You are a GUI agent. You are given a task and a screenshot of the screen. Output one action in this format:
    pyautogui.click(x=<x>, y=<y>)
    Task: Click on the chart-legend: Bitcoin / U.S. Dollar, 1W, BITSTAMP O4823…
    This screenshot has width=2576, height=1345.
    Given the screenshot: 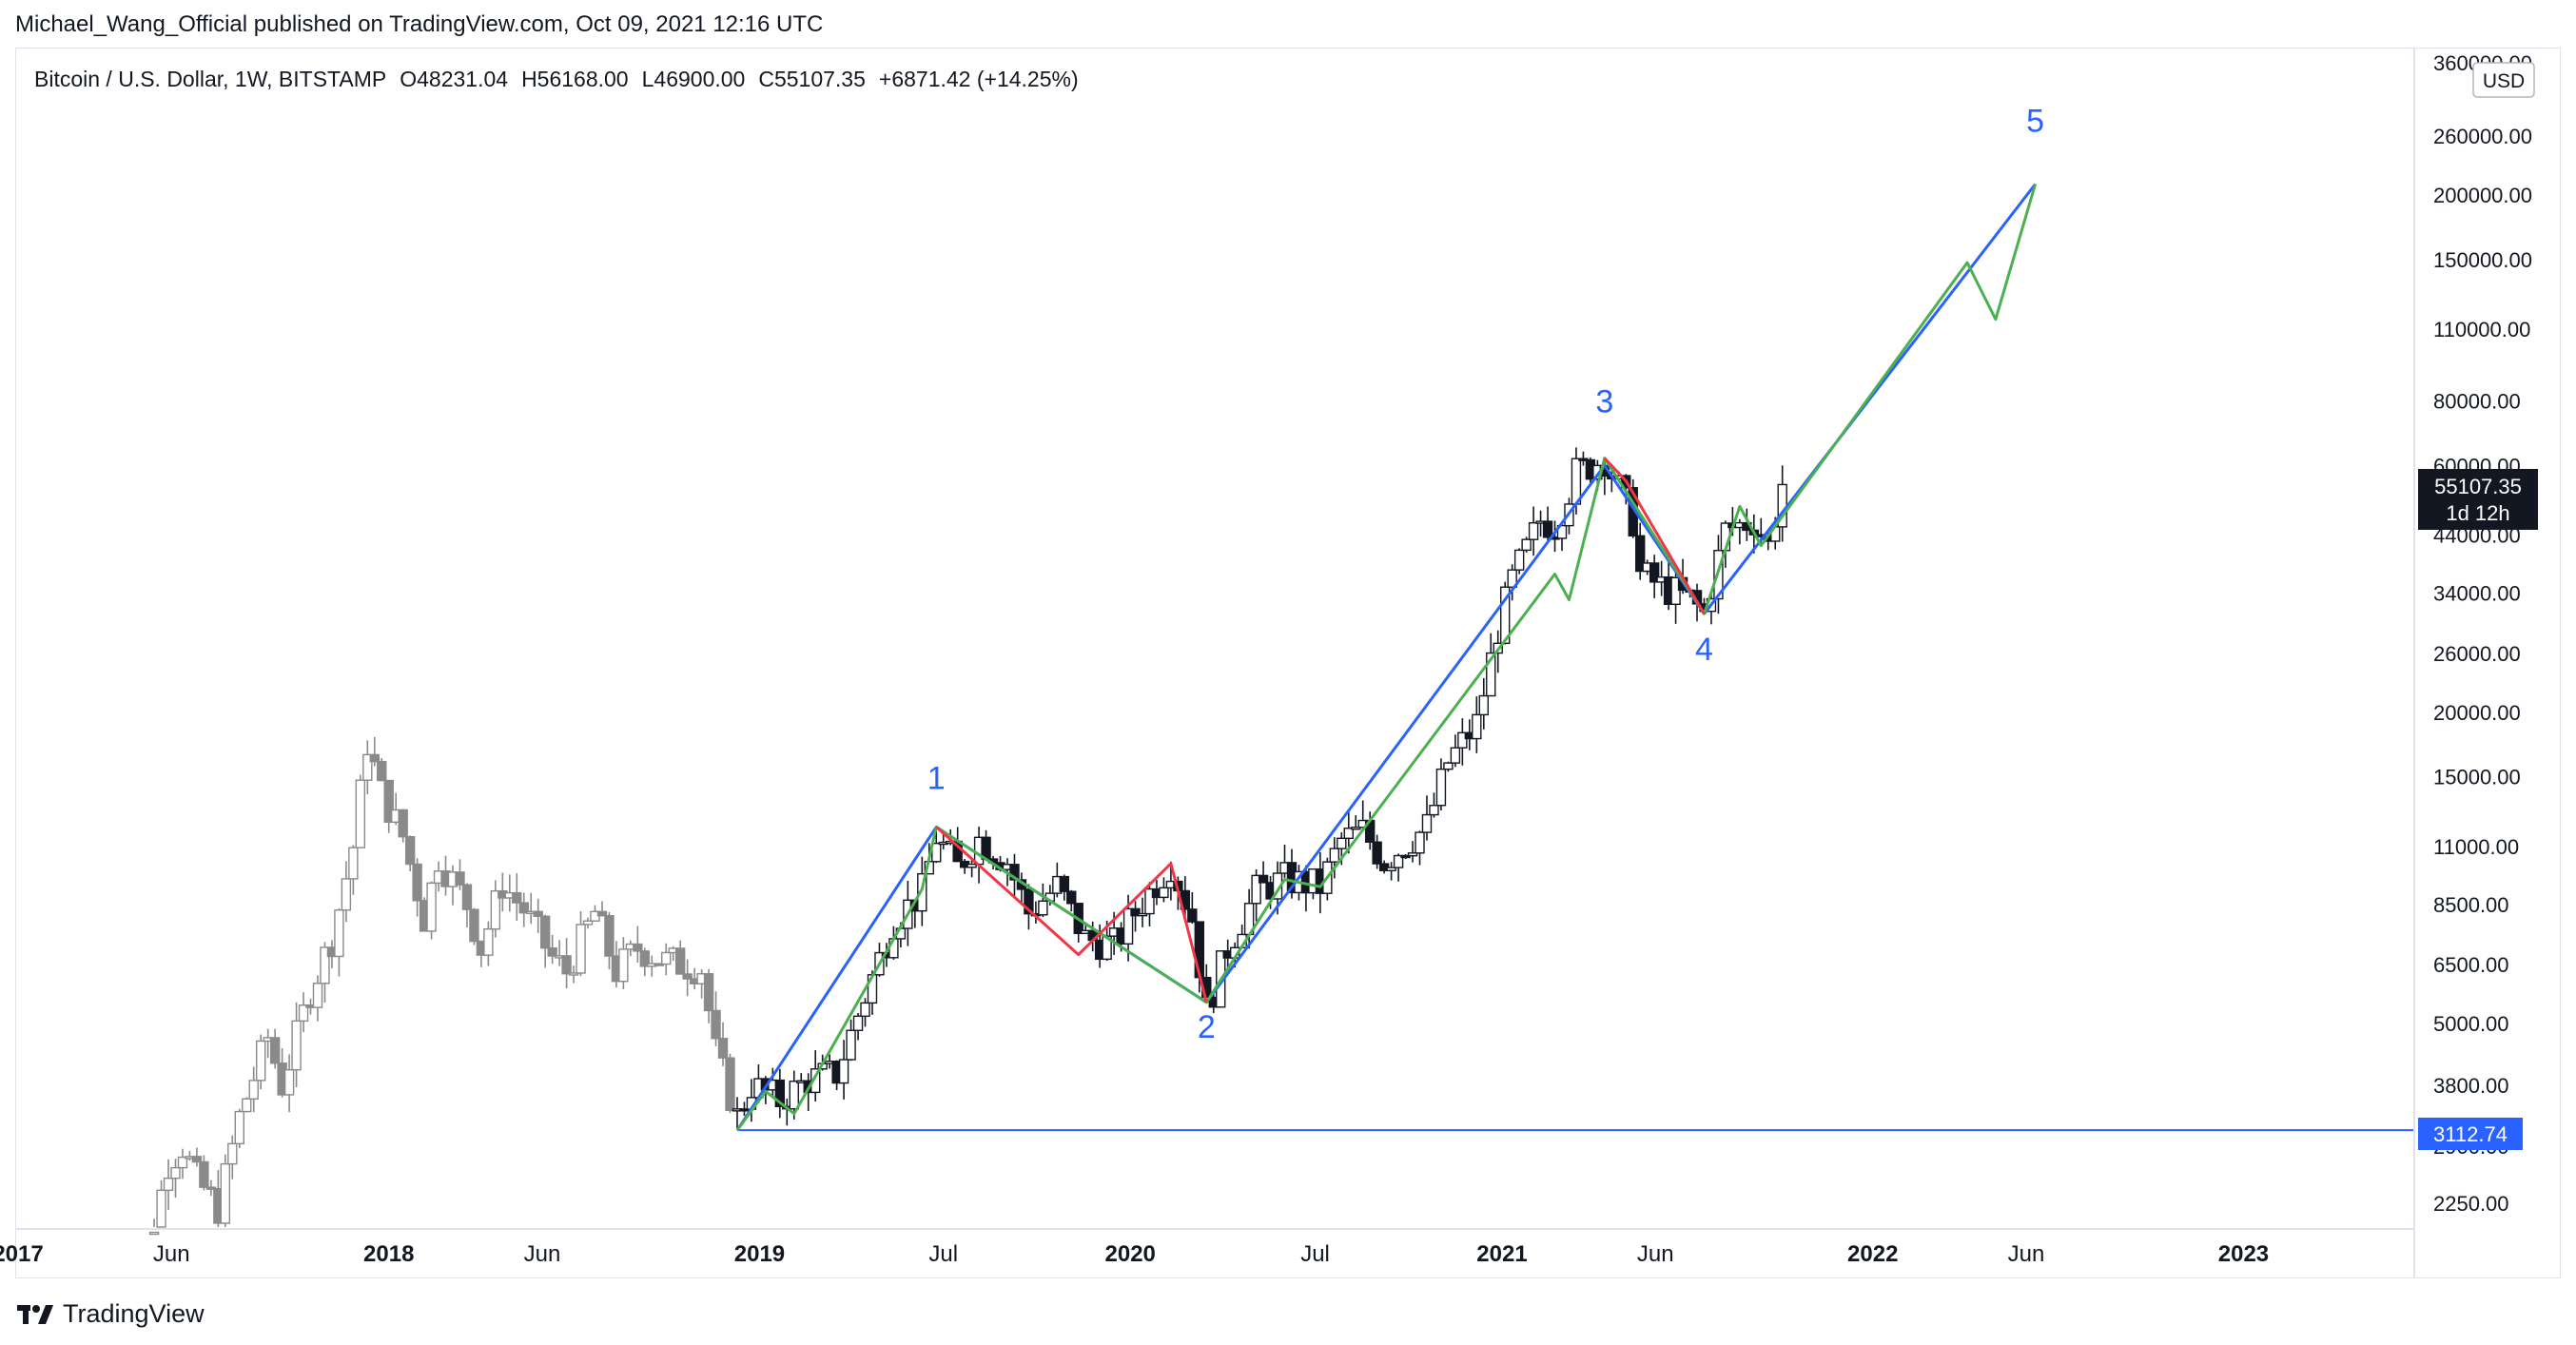 What is the action you would take?
    pyautogui.click(x=563, y=79)
    